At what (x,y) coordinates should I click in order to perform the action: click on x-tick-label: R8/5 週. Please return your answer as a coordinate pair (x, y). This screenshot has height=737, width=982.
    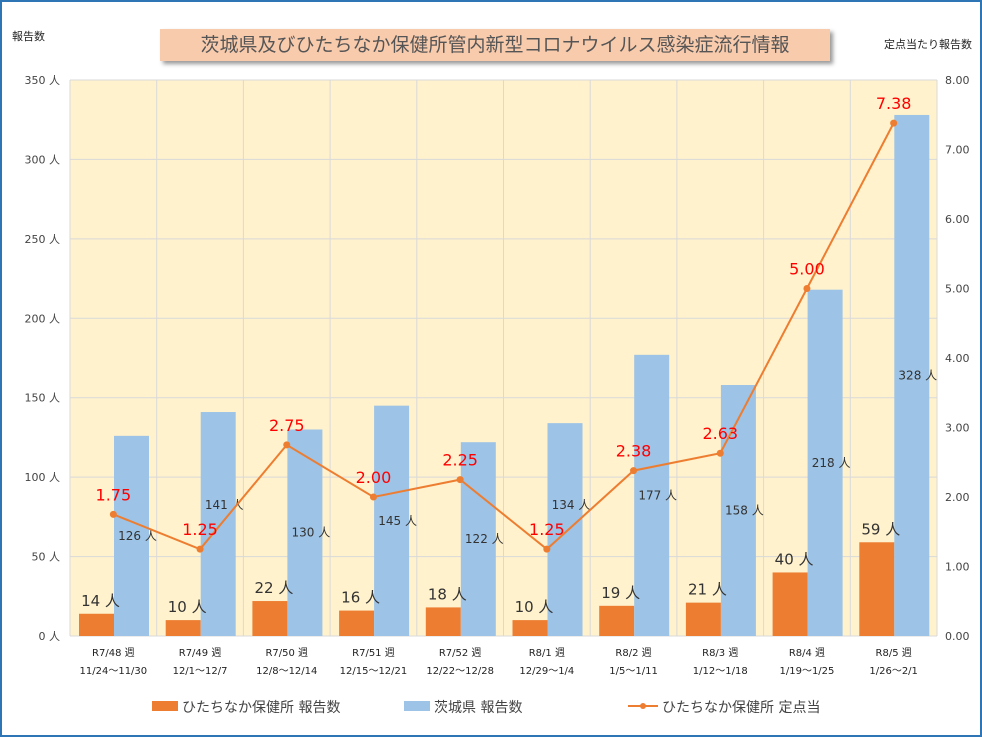
    Looking at the image, I should click on (894, 653).